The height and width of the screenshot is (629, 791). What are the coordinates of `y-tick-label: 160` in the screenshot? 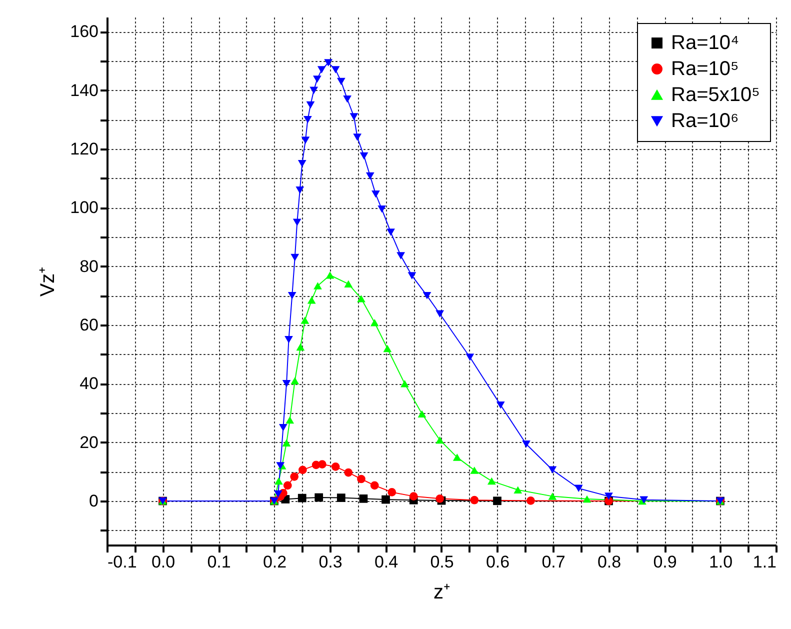 It's located at (84, 32).